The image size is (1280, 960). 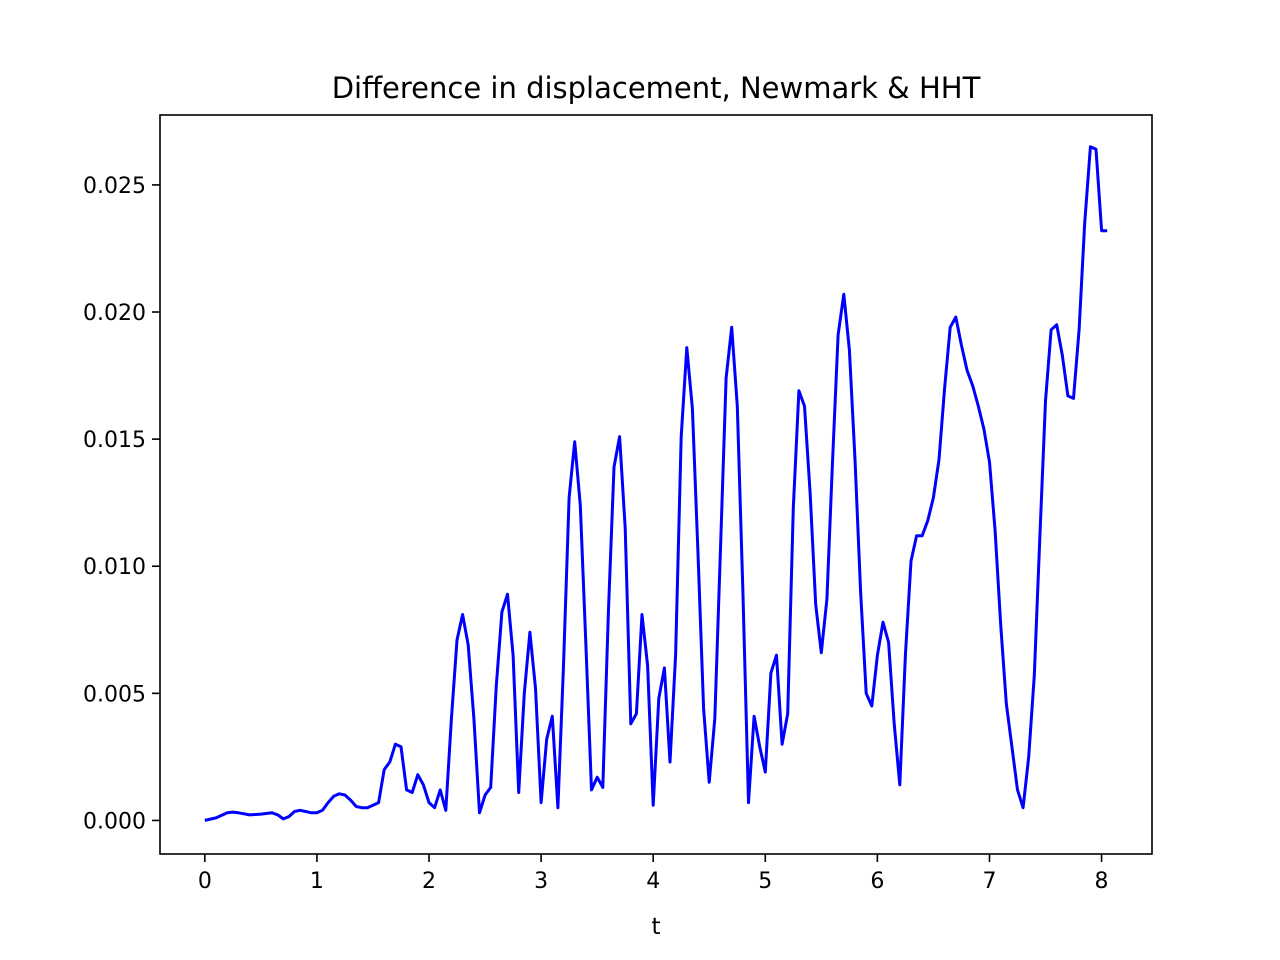 I want to click on x-tick-label: 7, so click(x=989, y=881).